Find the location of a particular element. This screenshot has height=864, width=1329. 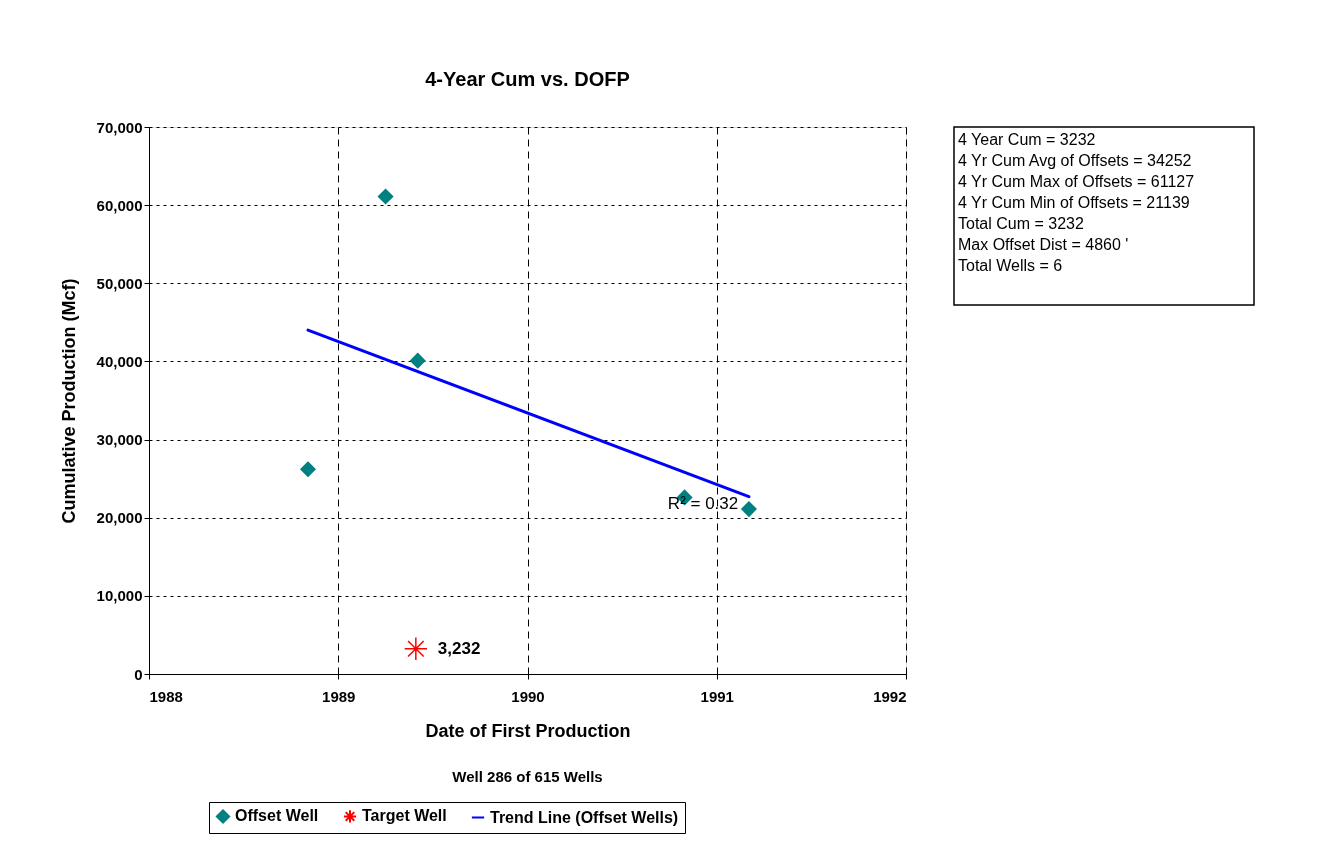

y-tick-label: 30,000 is located at coordinates (119, 440).